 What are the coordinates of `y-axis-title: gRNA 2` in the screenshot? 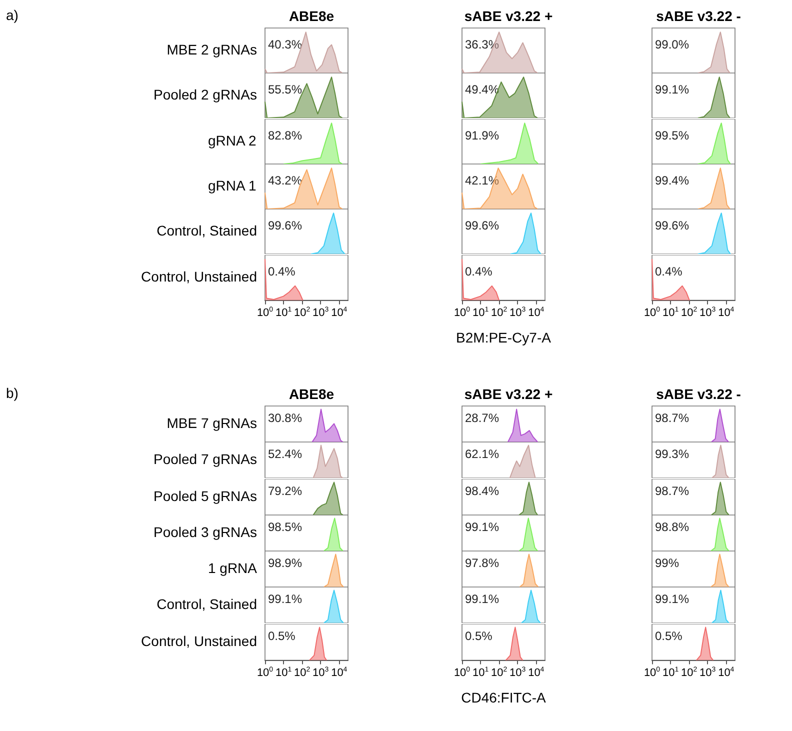 It's located at (232, 140).